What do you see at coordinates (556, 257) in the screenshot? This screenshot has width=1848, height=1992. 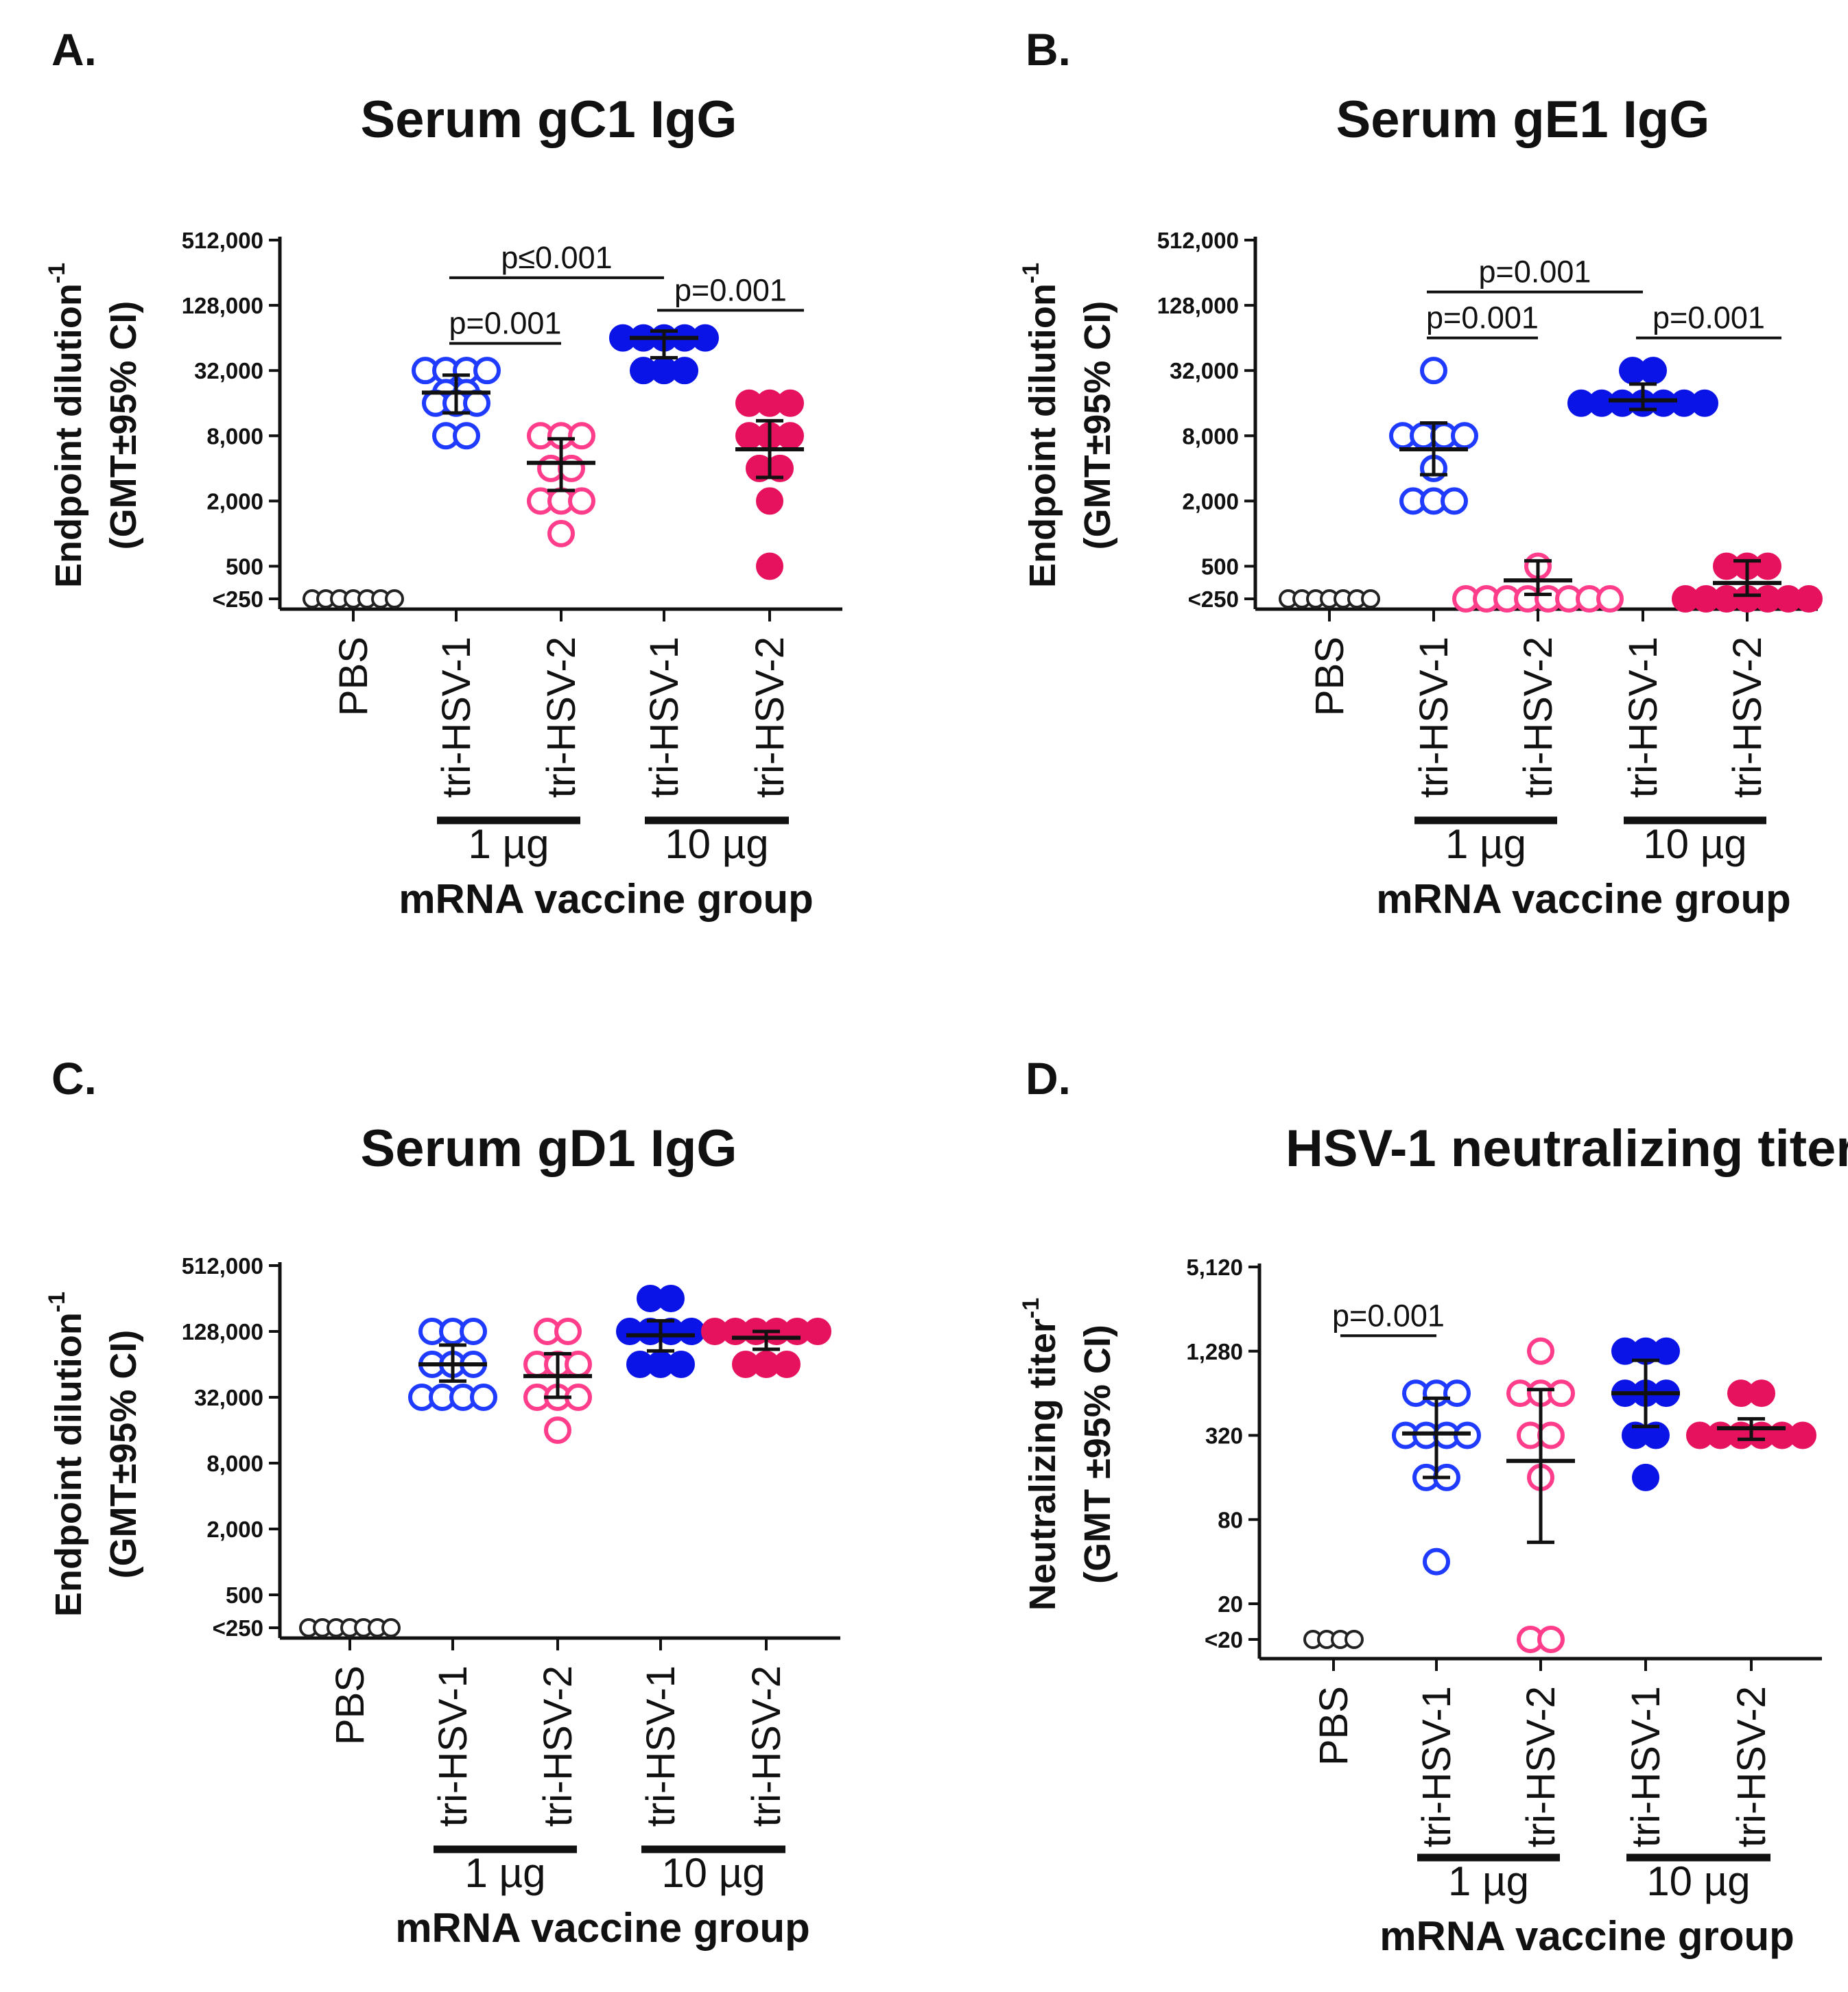 I see `p-value-label: p≤0.001` at bounding box center [556, 257].